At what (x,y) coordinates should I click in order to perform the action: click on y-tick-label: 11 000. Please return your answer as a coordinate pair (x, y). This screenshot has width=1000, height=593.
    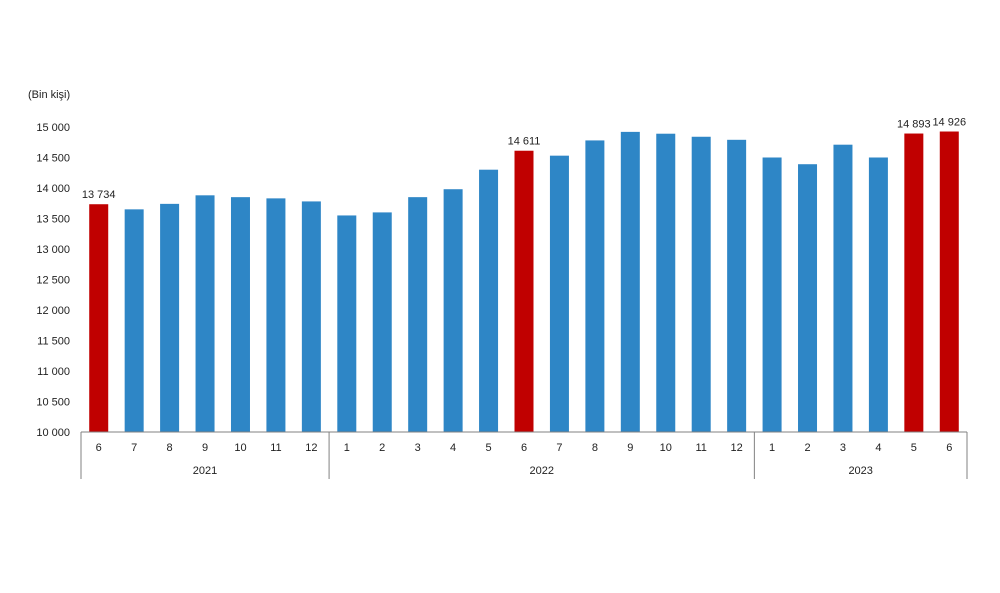
    Looking at the image, I should click on (53, 372).